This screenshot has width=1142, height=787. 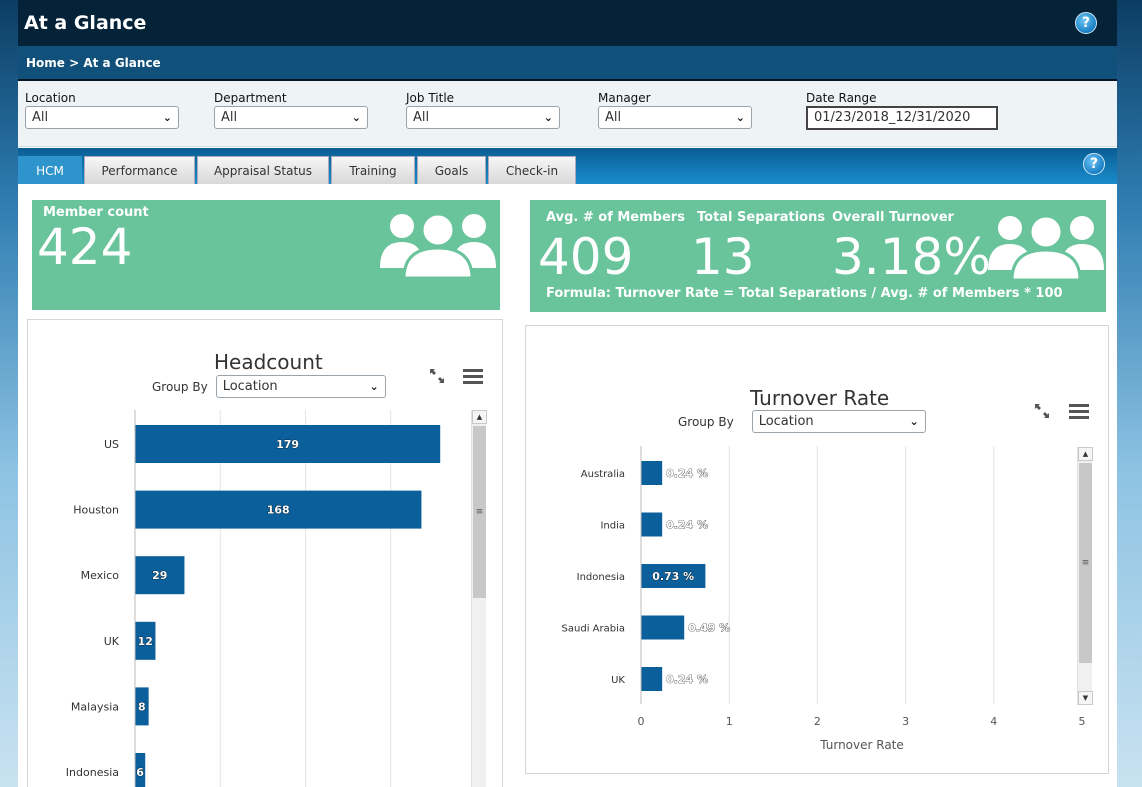 I want to click on category-label: Malaysia, so click(x=95, y=706).